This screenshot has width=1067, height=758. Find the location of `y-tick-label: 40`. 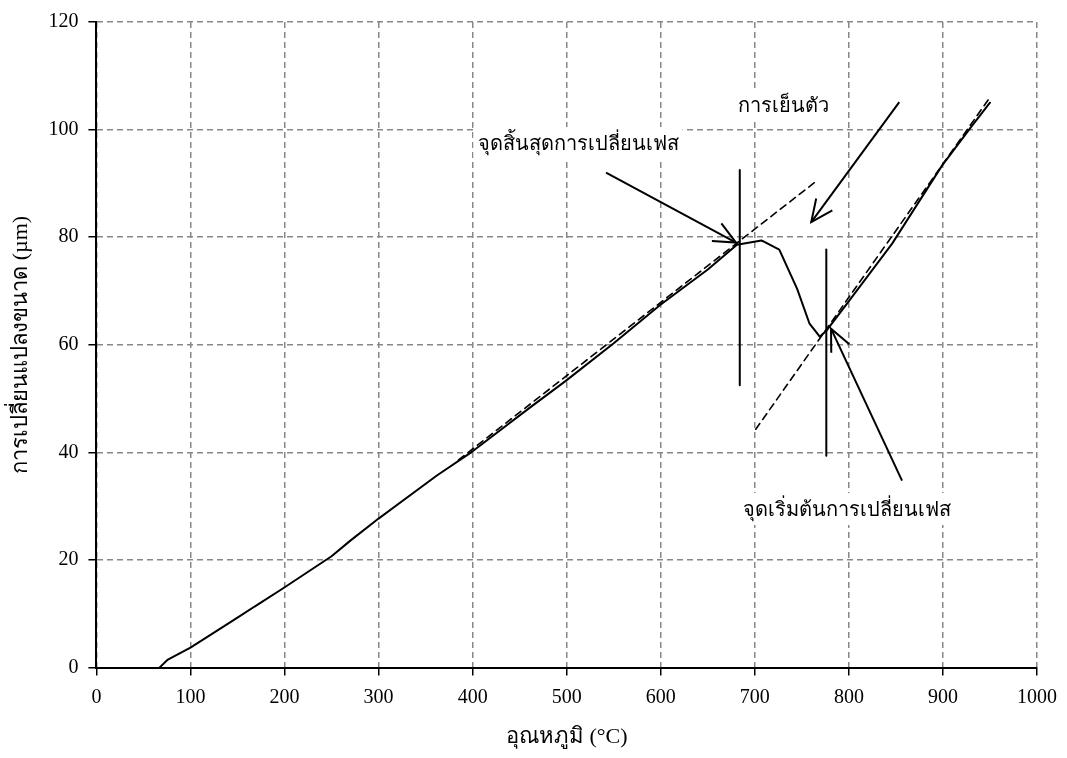

y-tick-label: 40 is located at coordinates (68, 450).